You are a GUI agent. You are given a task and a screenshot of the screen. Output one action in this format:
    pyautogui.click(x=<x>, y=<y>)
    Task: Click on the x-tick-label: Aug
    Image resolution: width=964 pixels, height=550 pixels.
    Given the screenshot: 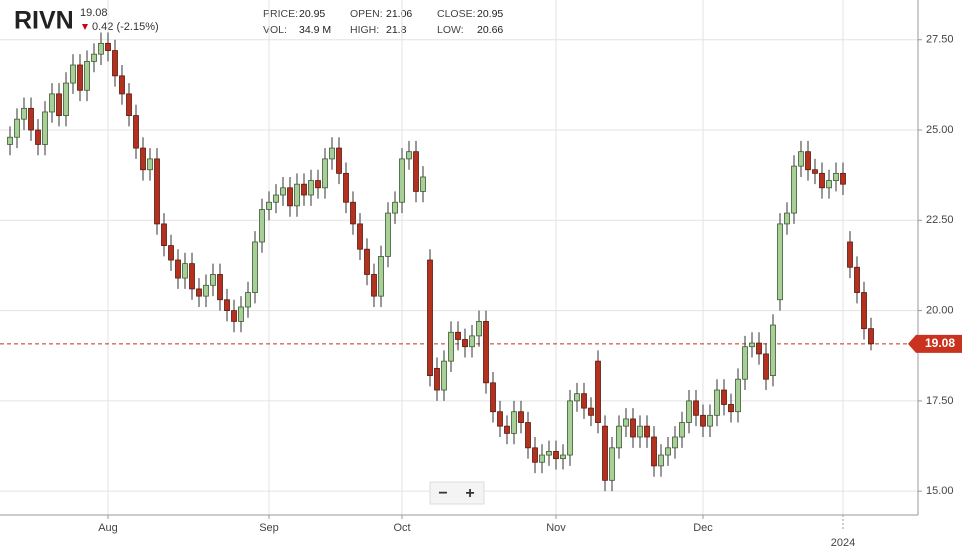 What is the action you would take?
    pyautogui.click(x=108, y=528)
    